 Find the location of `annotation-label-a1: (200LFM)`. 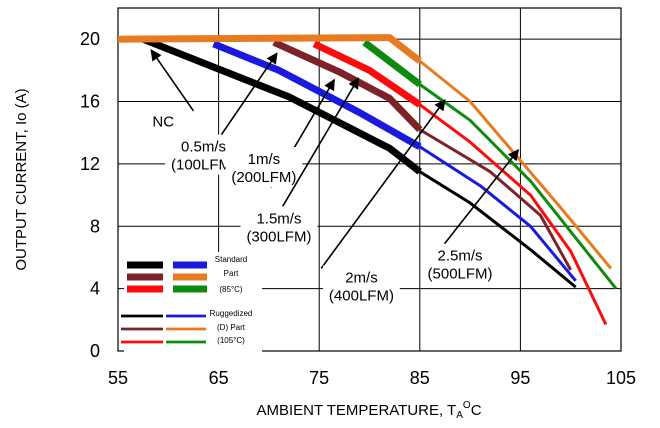

annotation-label-a1: (200LFM) is located at coordinates (263, 177).